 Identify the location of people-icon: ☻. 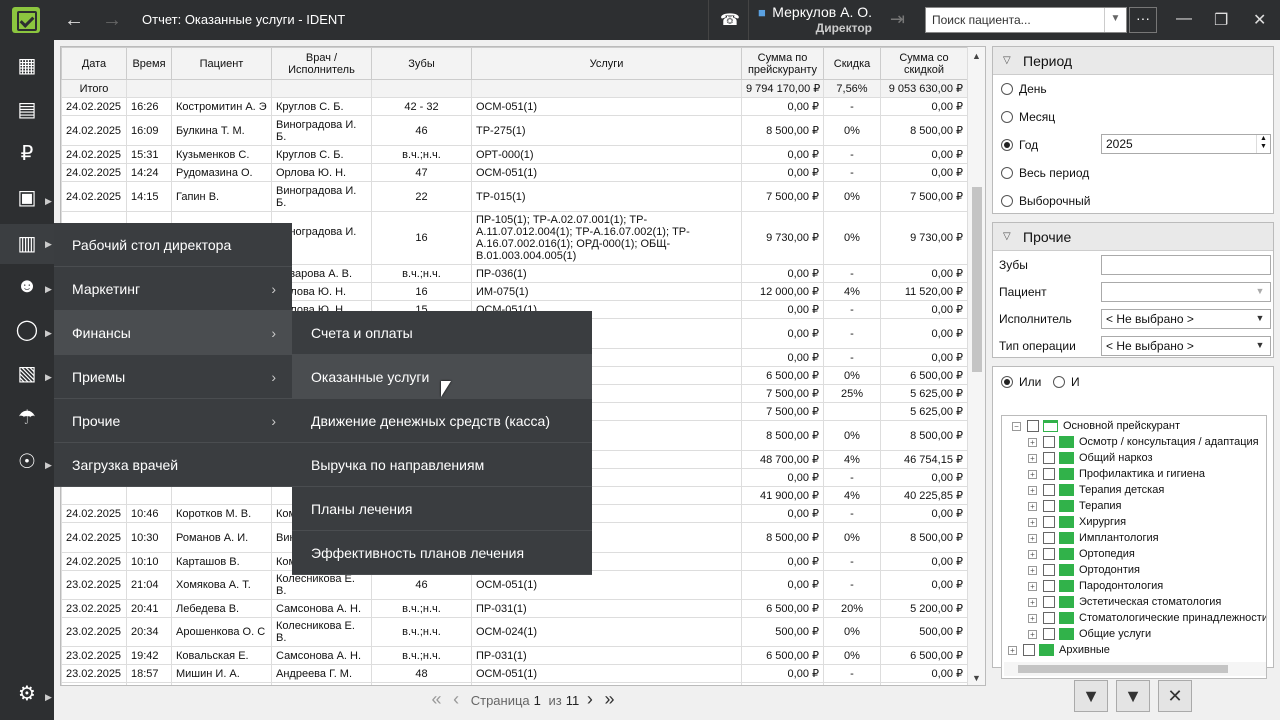
(27, 286).